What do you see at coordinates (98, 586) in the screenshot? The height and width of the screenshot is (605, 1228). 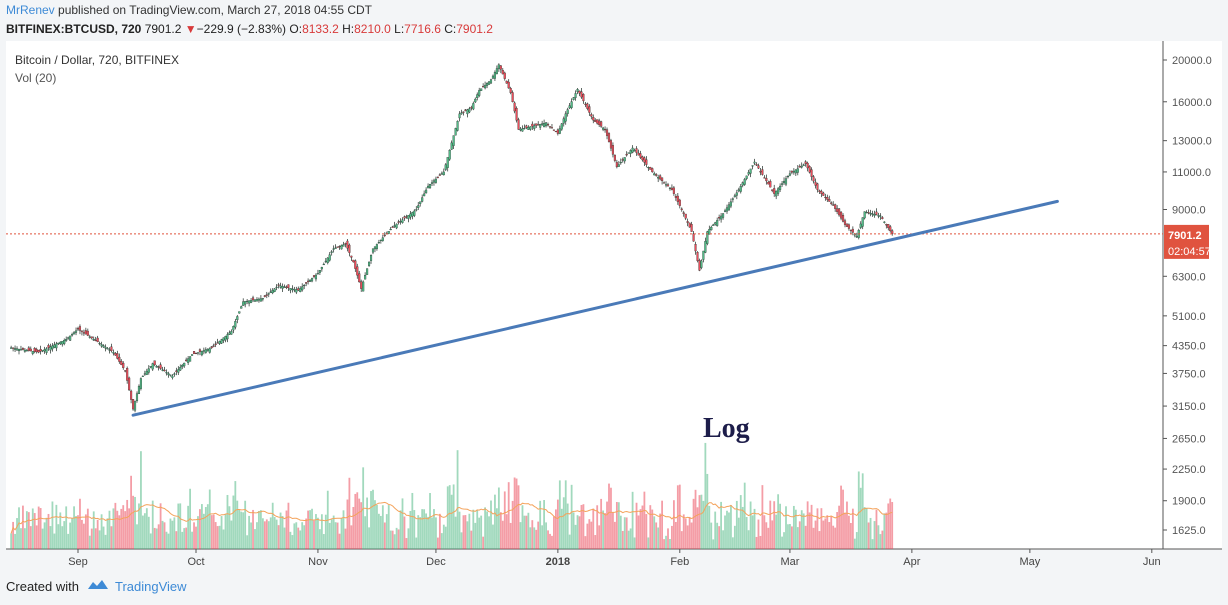 I see `tradingview-logo-icon` at bounding box center [98, 586].